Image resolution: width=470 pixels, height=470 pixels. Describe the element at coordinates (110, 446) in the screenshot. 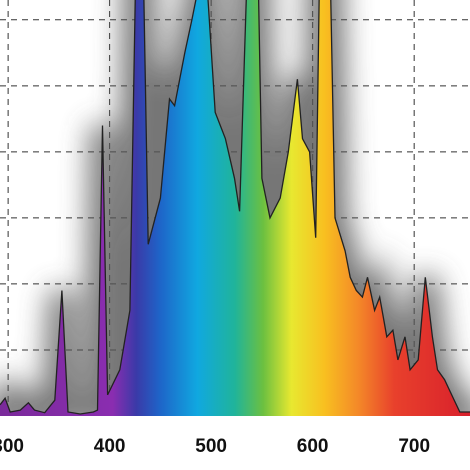

I see `x-tick-label: 400` at that location.